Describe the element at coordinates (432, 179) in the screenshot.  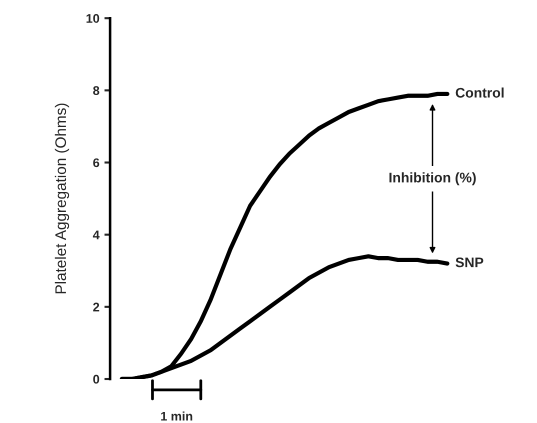
I see `annotation: Inhibition (%)` at that location.